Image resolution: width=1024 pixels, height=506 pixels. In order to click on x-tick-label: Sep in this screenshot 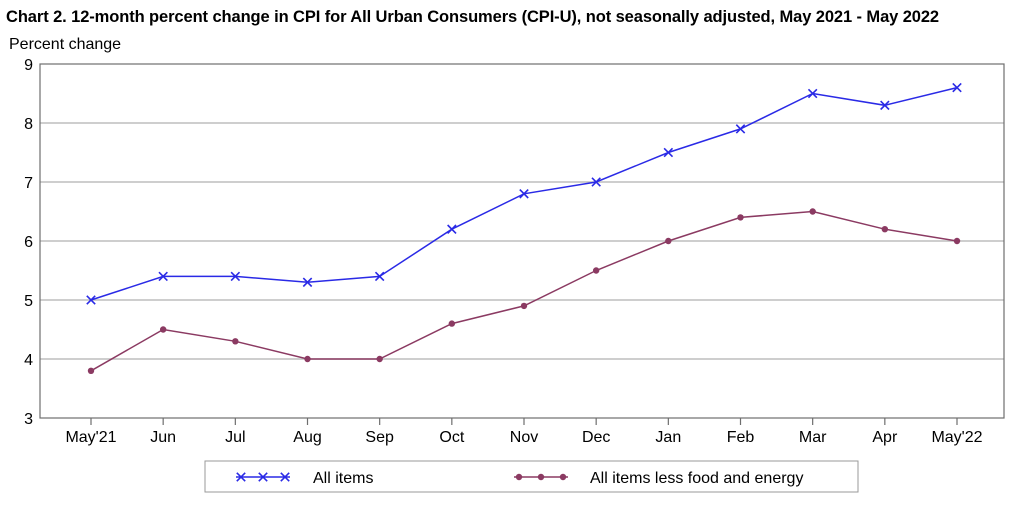, I will do `click(379, 437)`.